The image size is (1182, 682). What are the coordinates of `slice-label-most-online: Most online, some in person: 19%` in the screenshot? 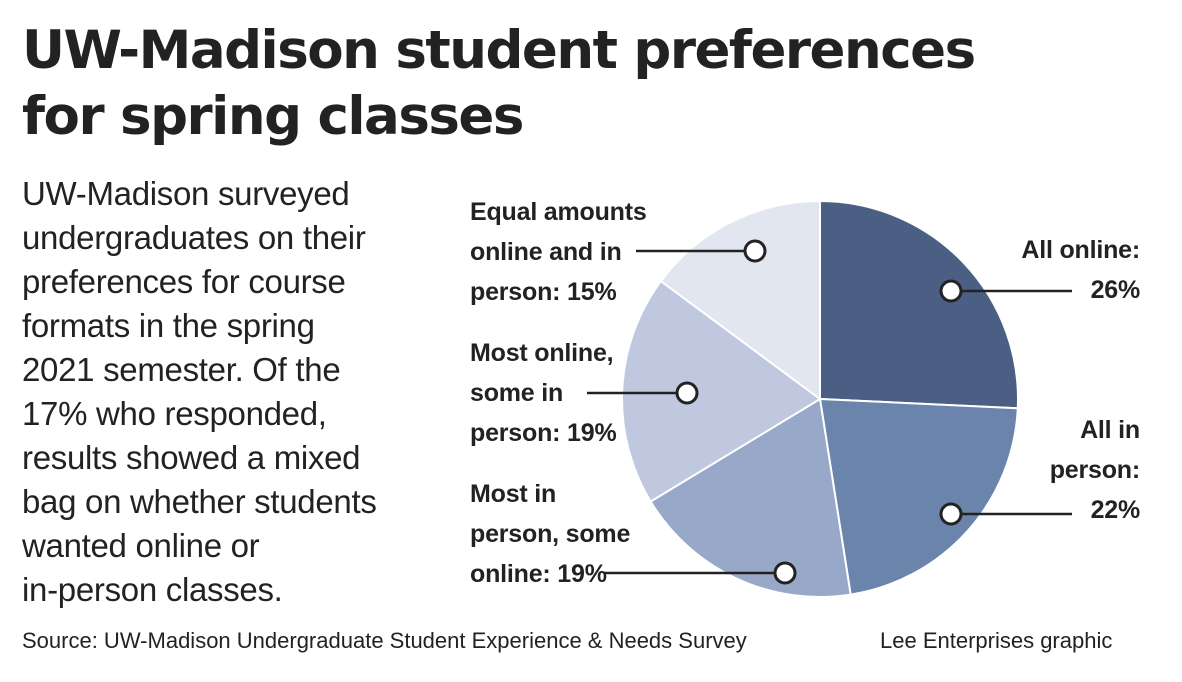 It's located at (570, 393).